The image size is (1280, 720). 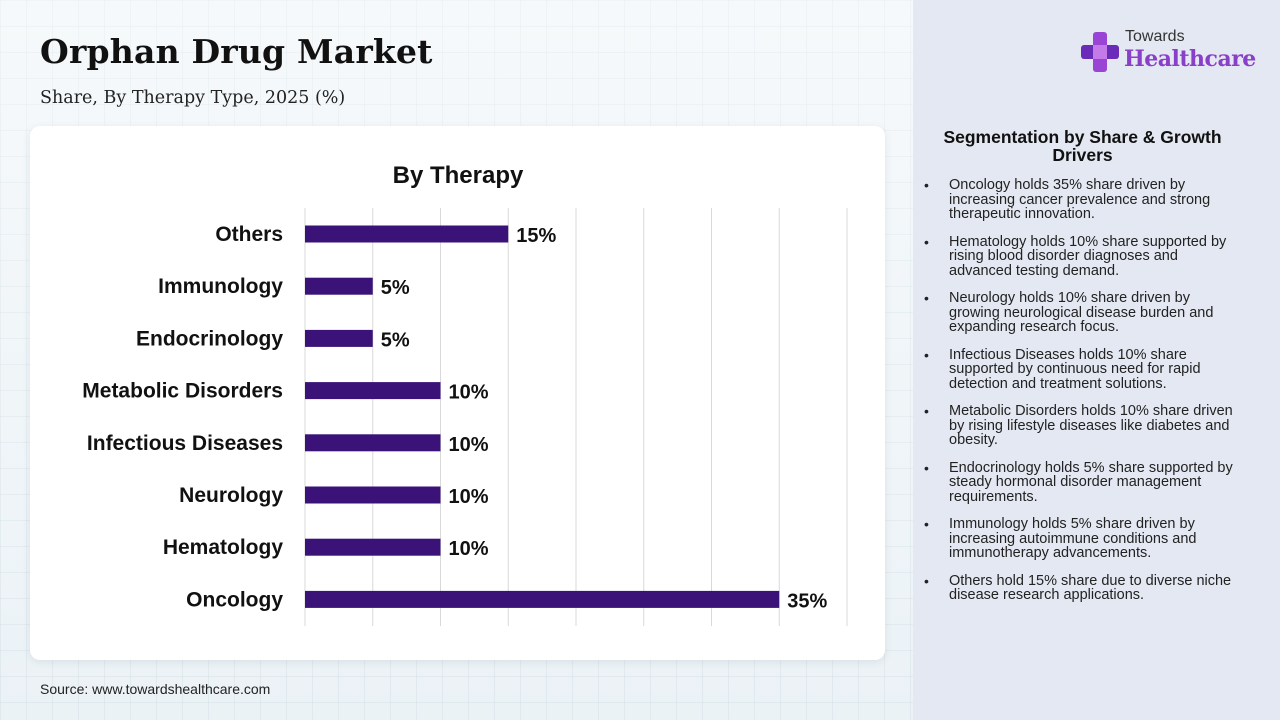 What do you see at coordinates (1190, 59) in the screenshot?
I see `logo-text-healthcare: Healthcare` at bounding box center [1190, 59].